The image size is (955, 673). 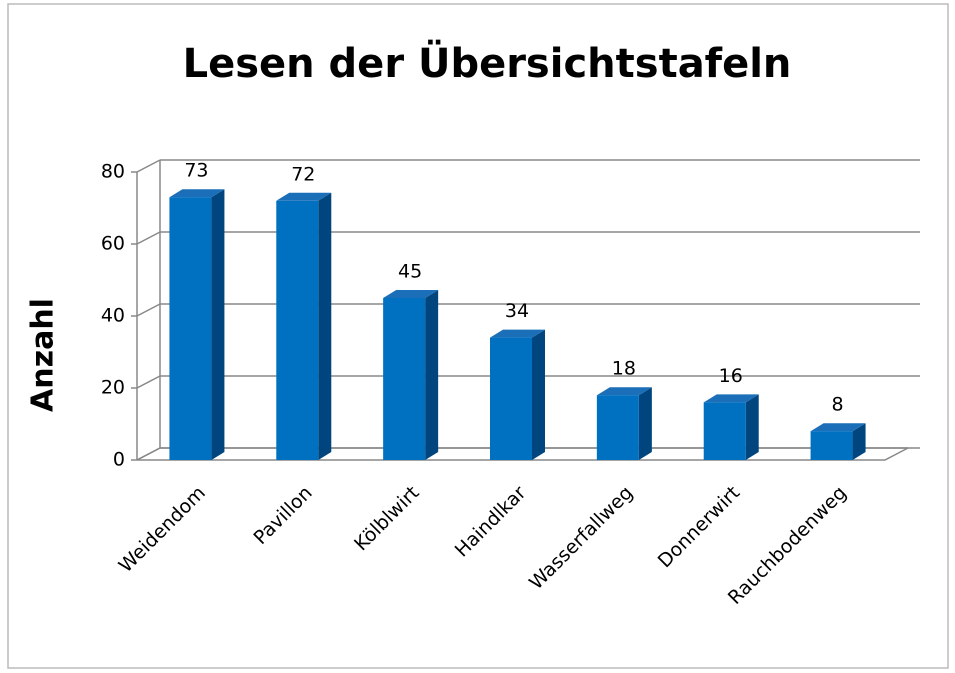 I want to click on y-axis-label: Anzahl, so click(x=43, y=355).